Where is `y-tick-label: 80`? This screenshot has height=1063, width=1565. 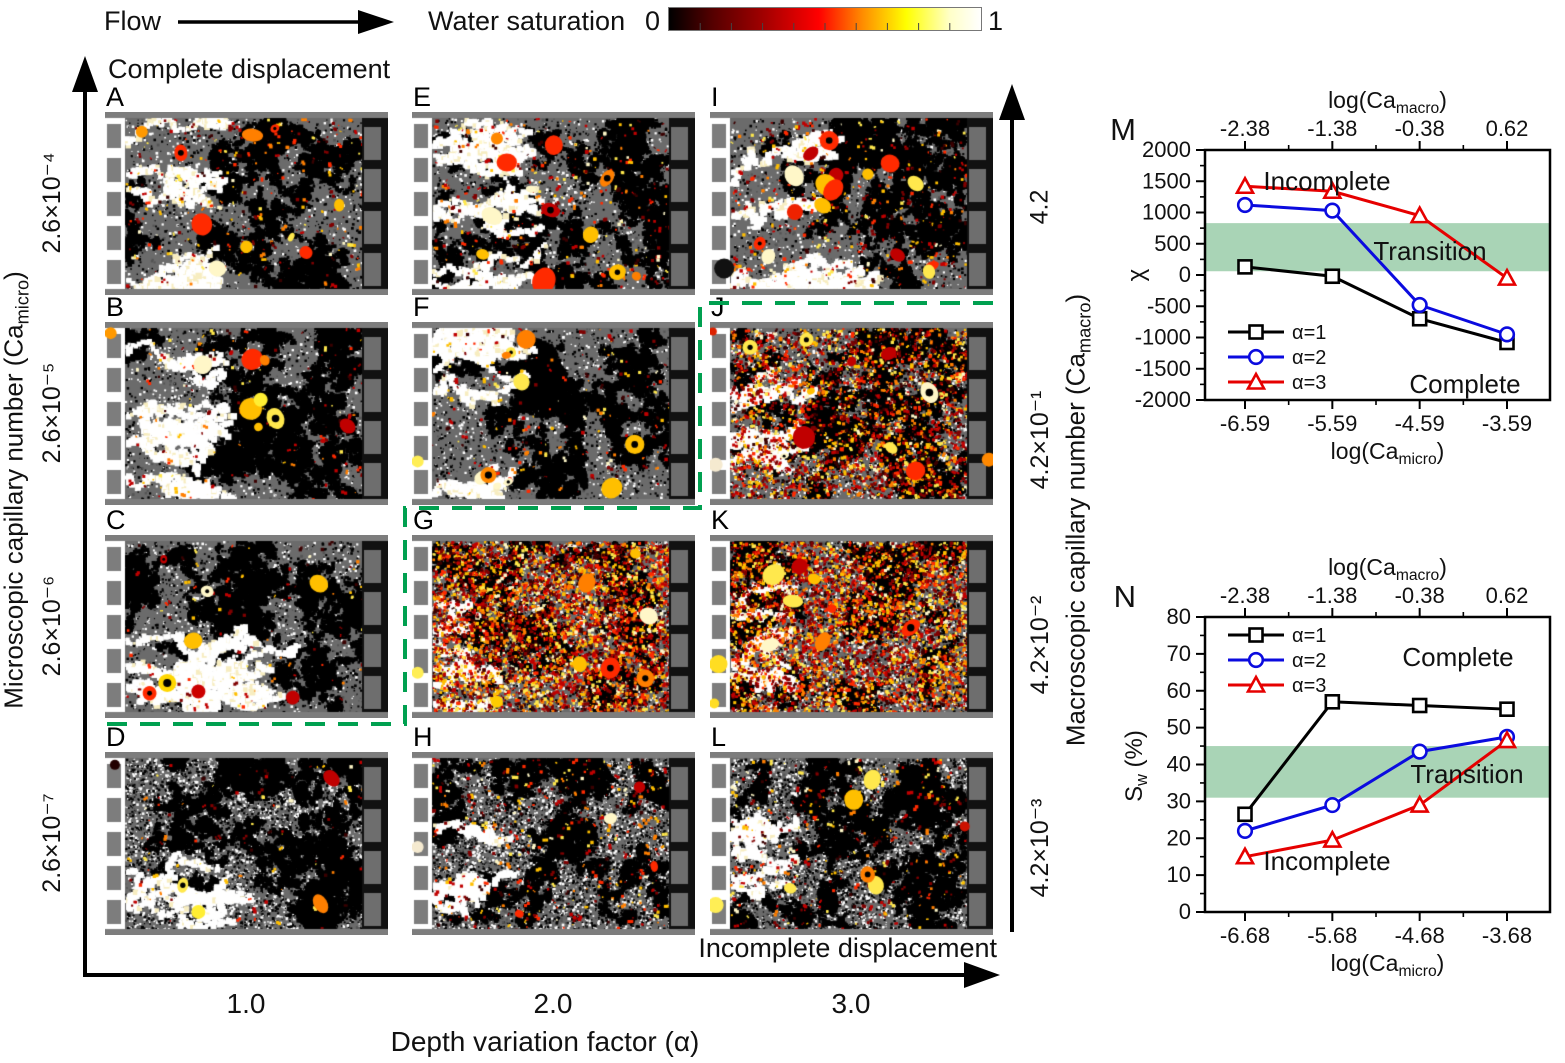
y-tick-label: 80 is located at coordinates (1179, 616).